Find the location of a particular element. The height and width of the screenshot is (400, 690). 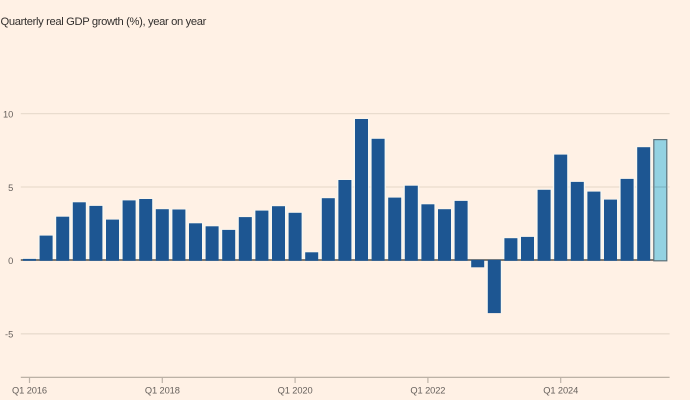

svg-text: Q1 2018 is located at coordinates (162, 391).